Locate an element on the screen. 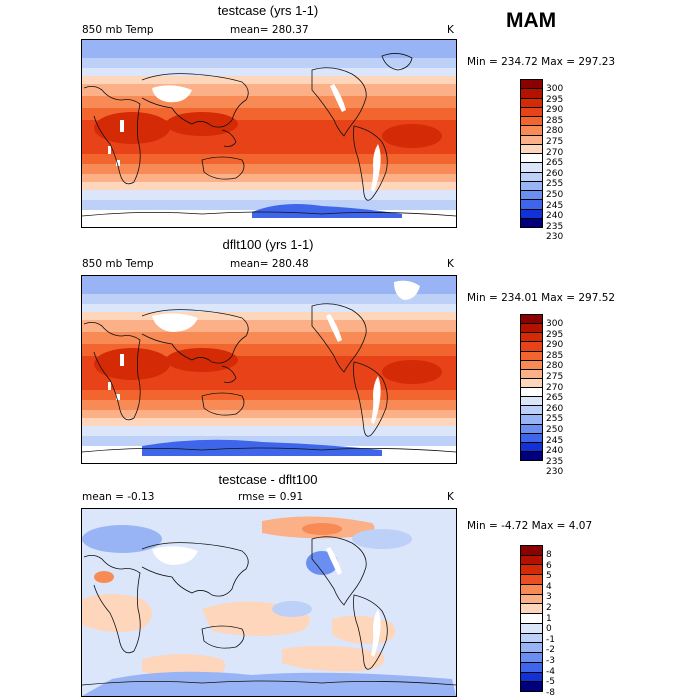  panel-1-mean-label: mean= 280.37 is located at coordinates (269, 30).